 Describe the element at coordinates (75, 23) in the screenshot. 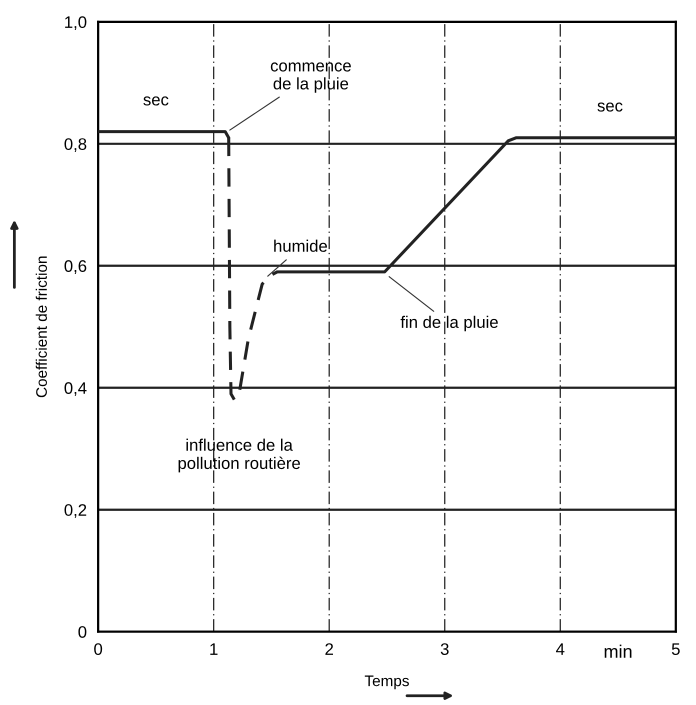

I see `y-tick-label: 1,0` at that location.